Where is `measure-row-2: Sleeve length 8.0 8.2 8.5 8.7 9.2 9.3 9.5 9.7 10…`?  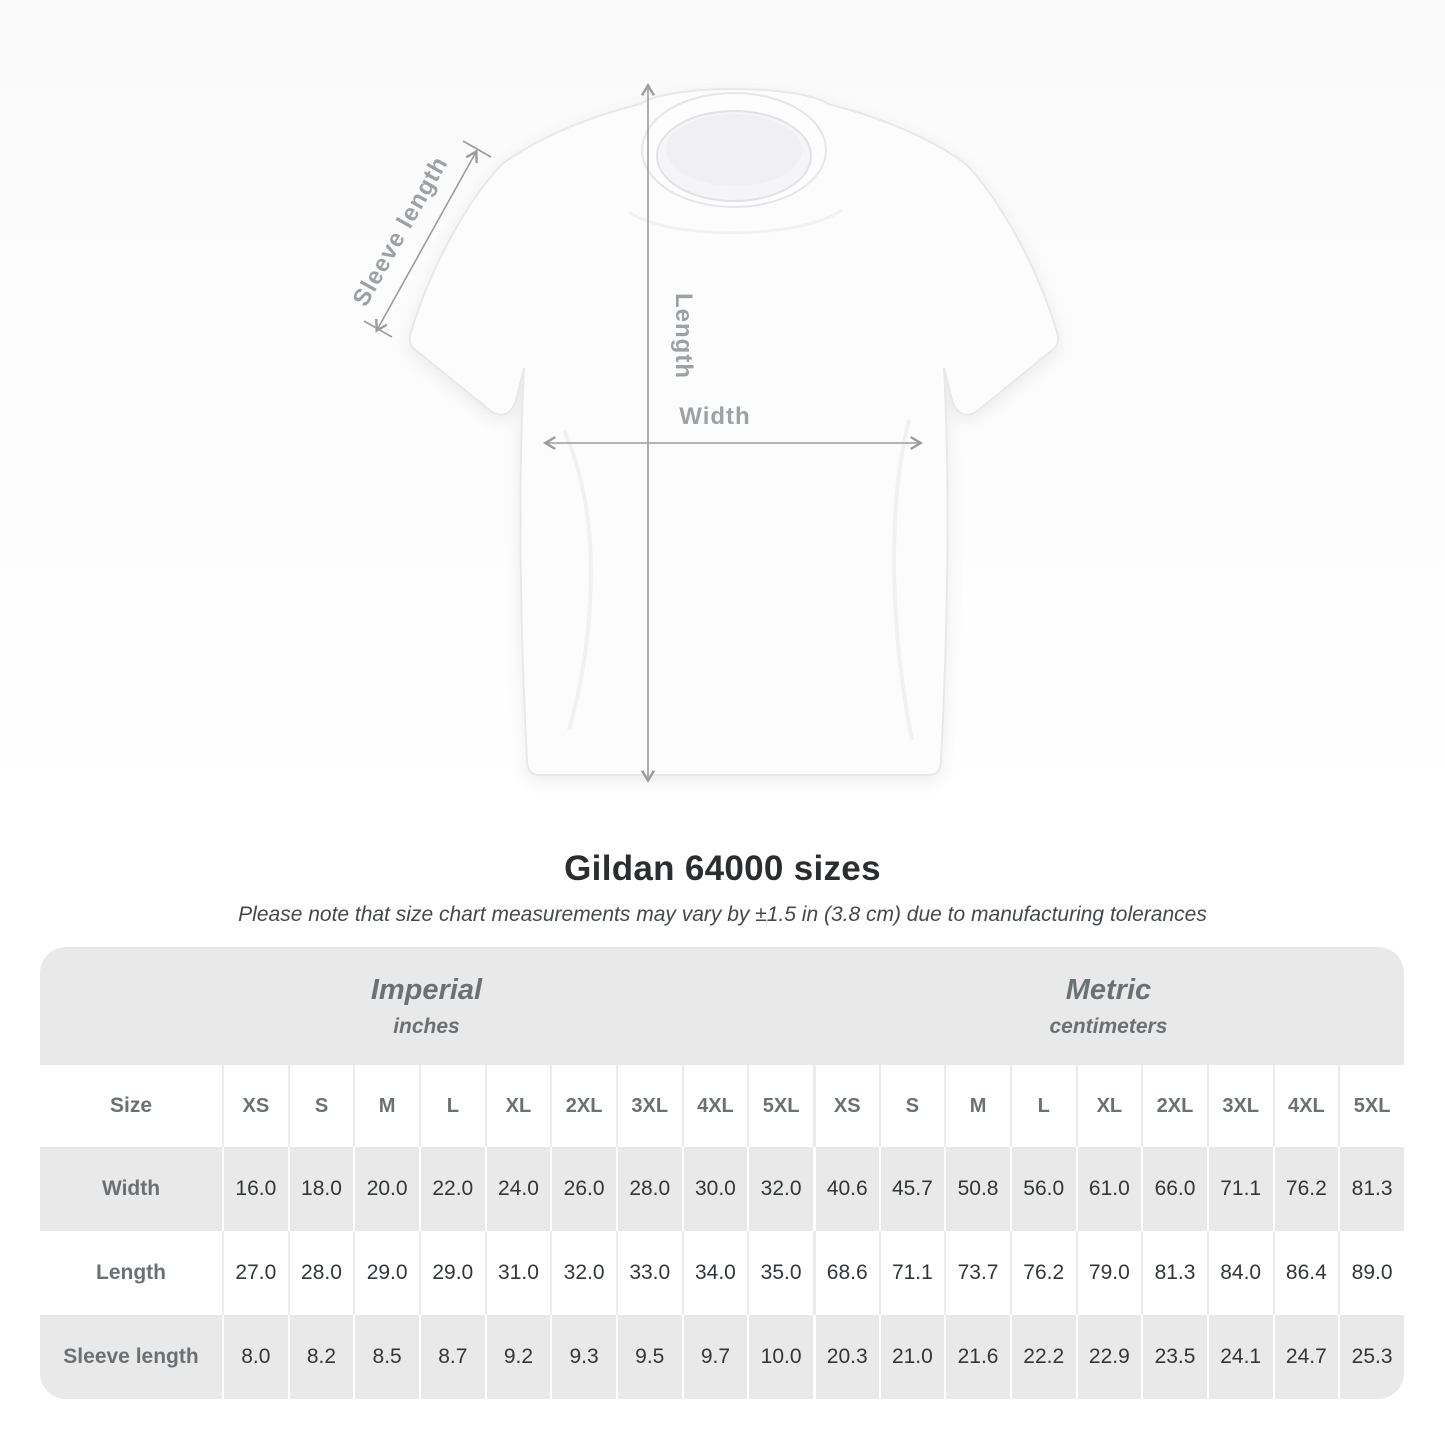 measure-row-2: Sleeve length 8.0 8.2 8.5 8.7 9.2 9.3 9.5 9.7 10… is located at coordinates (722, 1357).